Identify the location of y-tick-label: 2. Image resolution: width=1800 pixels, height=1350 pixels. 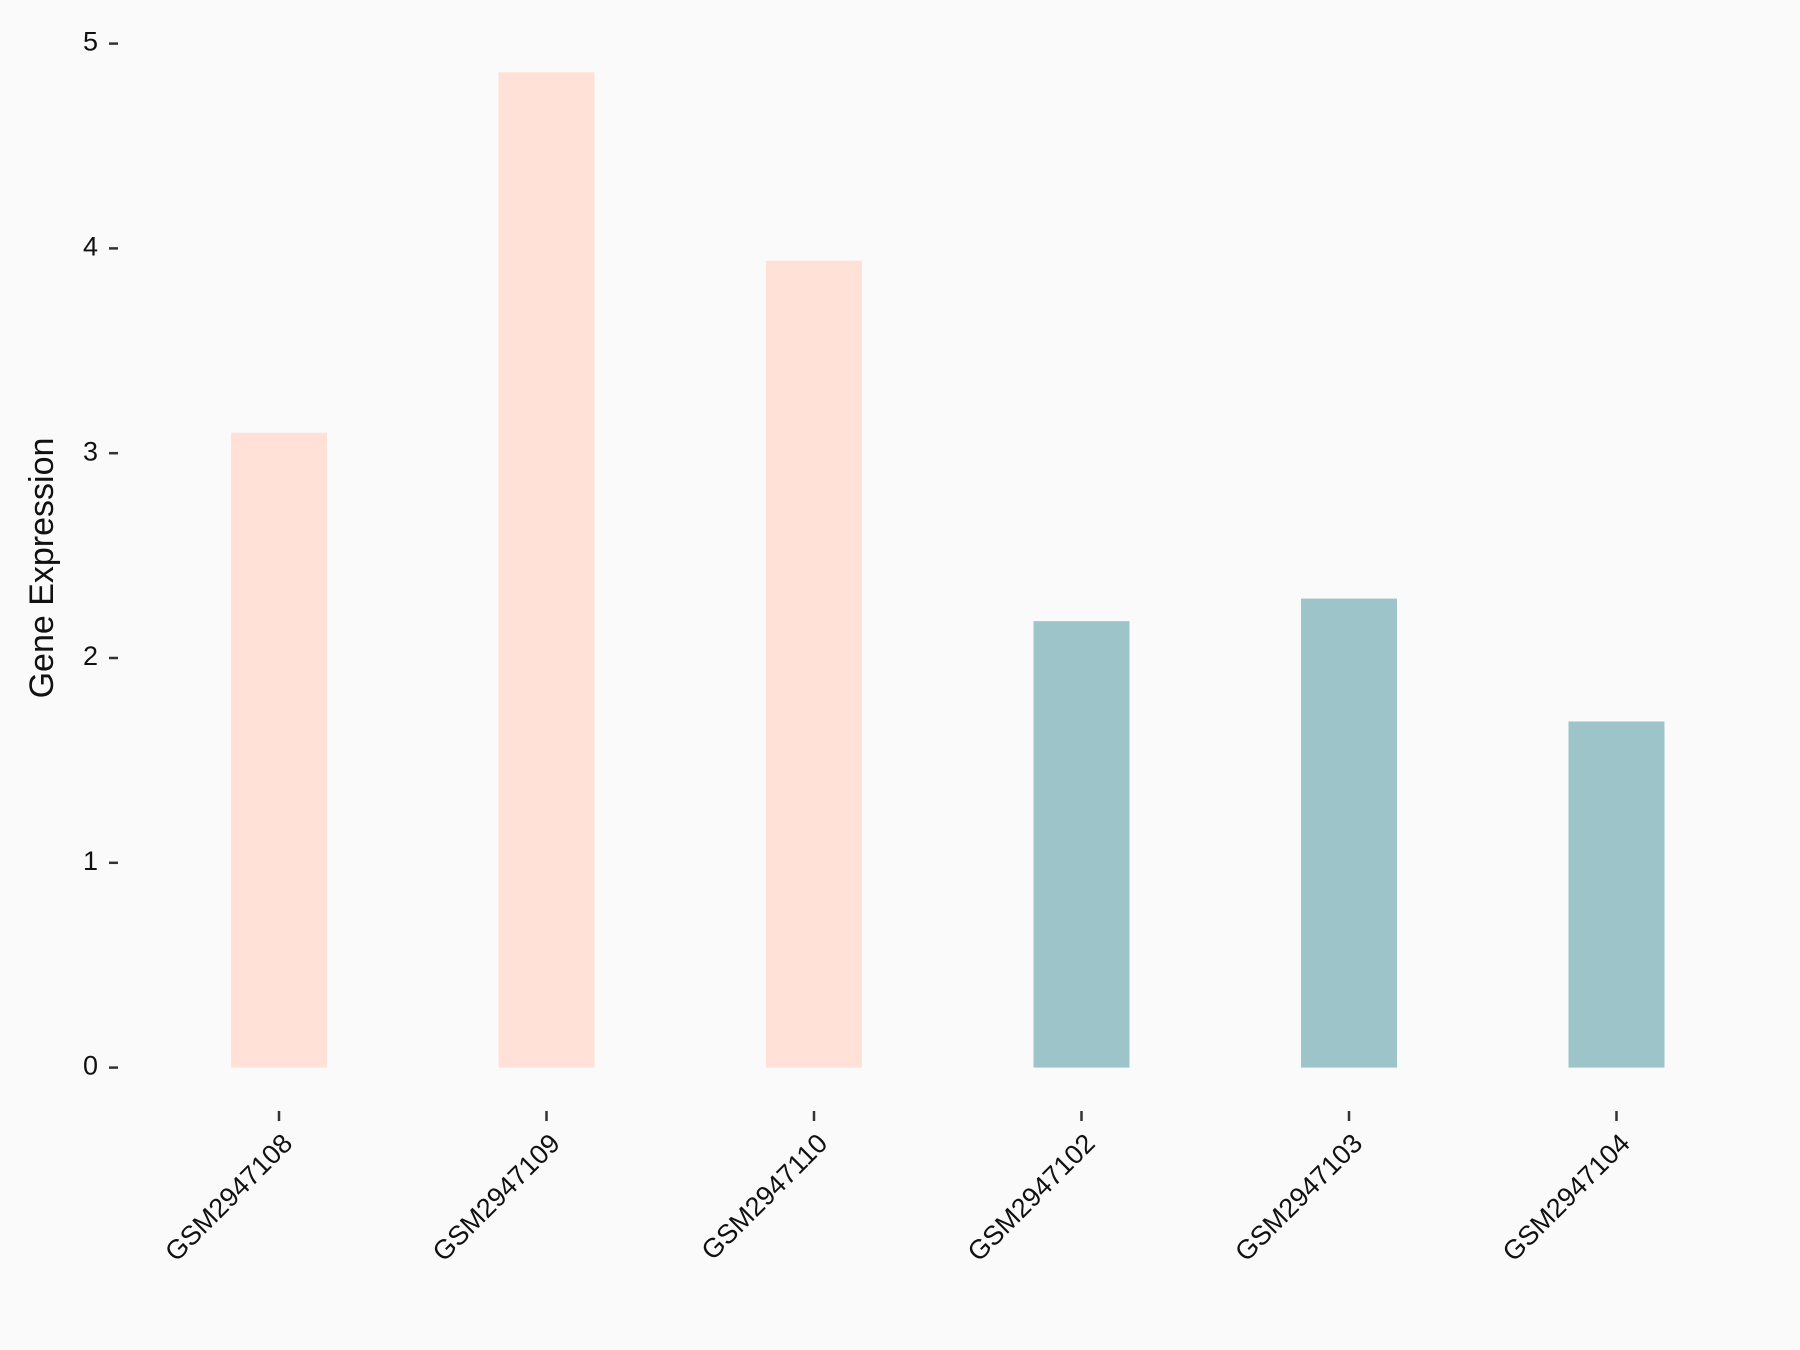
(90, 656).